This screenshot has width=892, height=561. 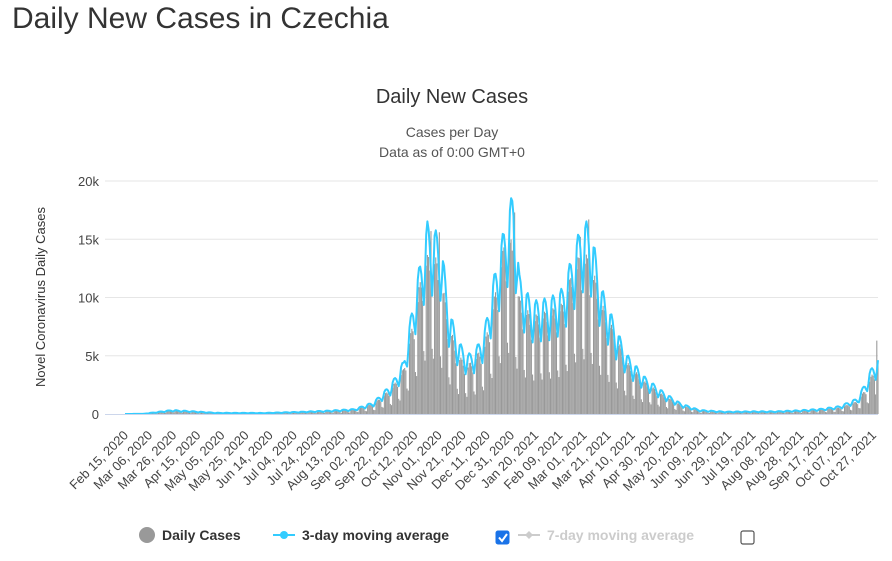 I want to click on chart-subtitle-line-2: Data as of 0:00 GMT+0, so click(x=452, y=152).